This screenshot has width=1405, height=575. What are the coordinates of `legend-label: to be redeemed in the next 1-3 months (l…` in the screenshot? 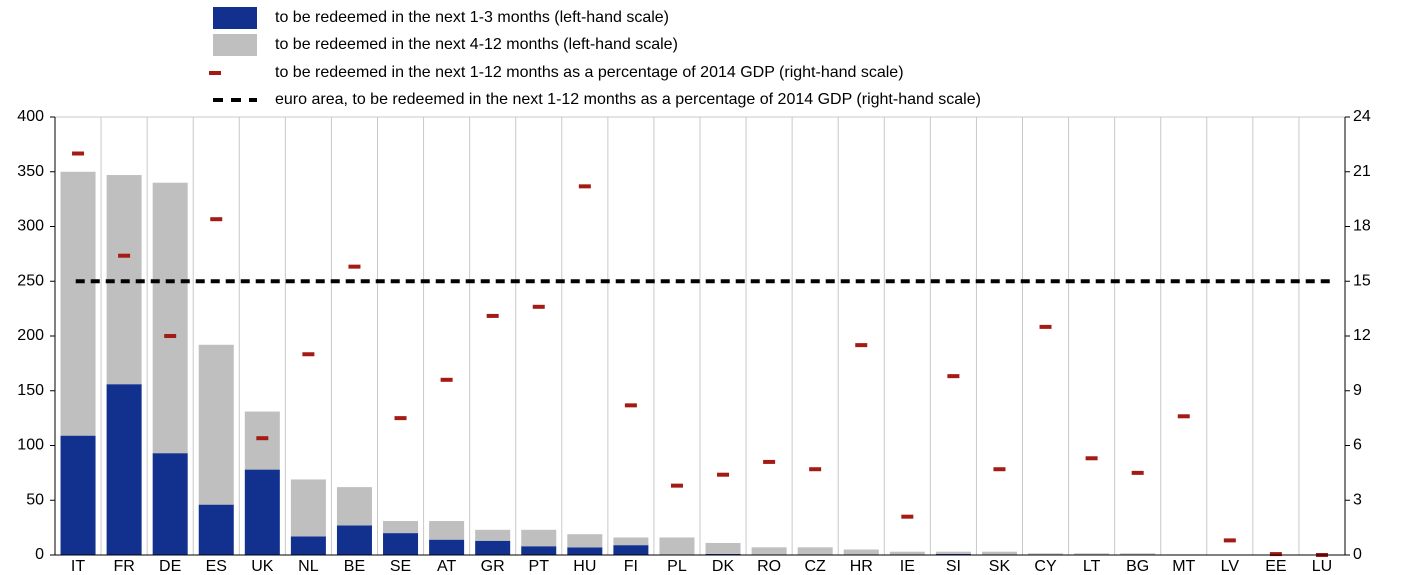 It's located at (472, 17).